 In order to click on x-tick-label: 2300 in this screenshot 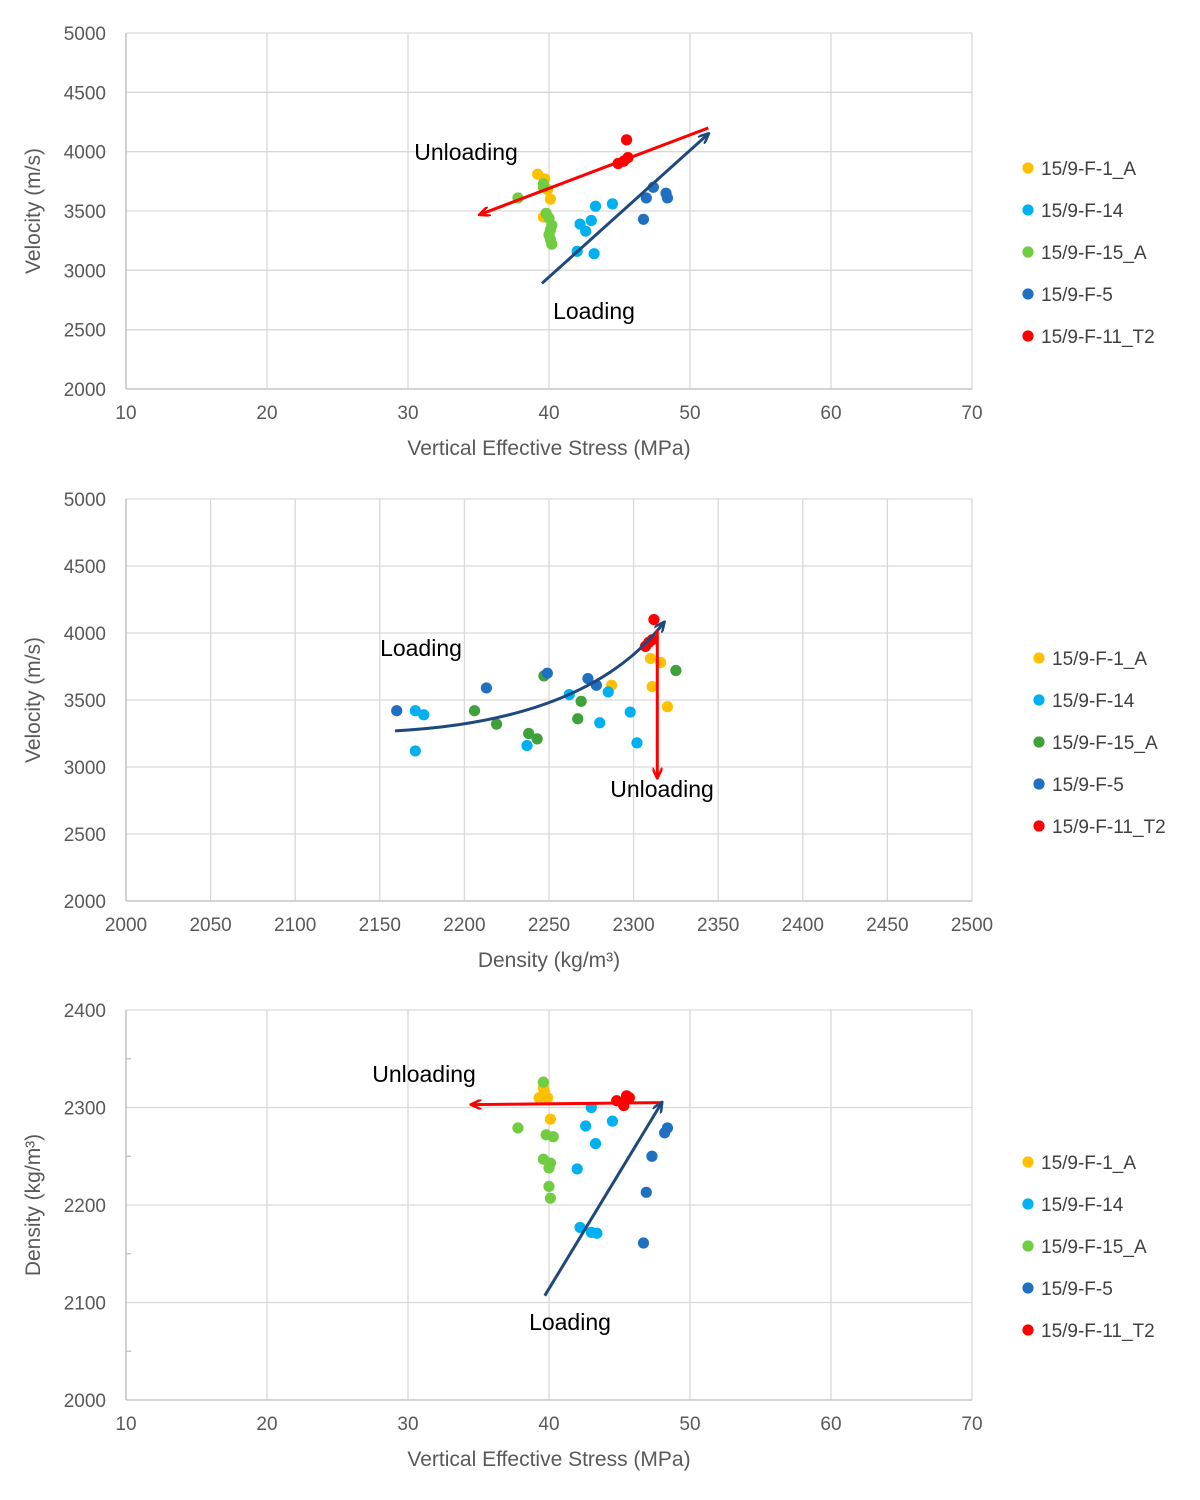, I will do `click(633, 925)`.